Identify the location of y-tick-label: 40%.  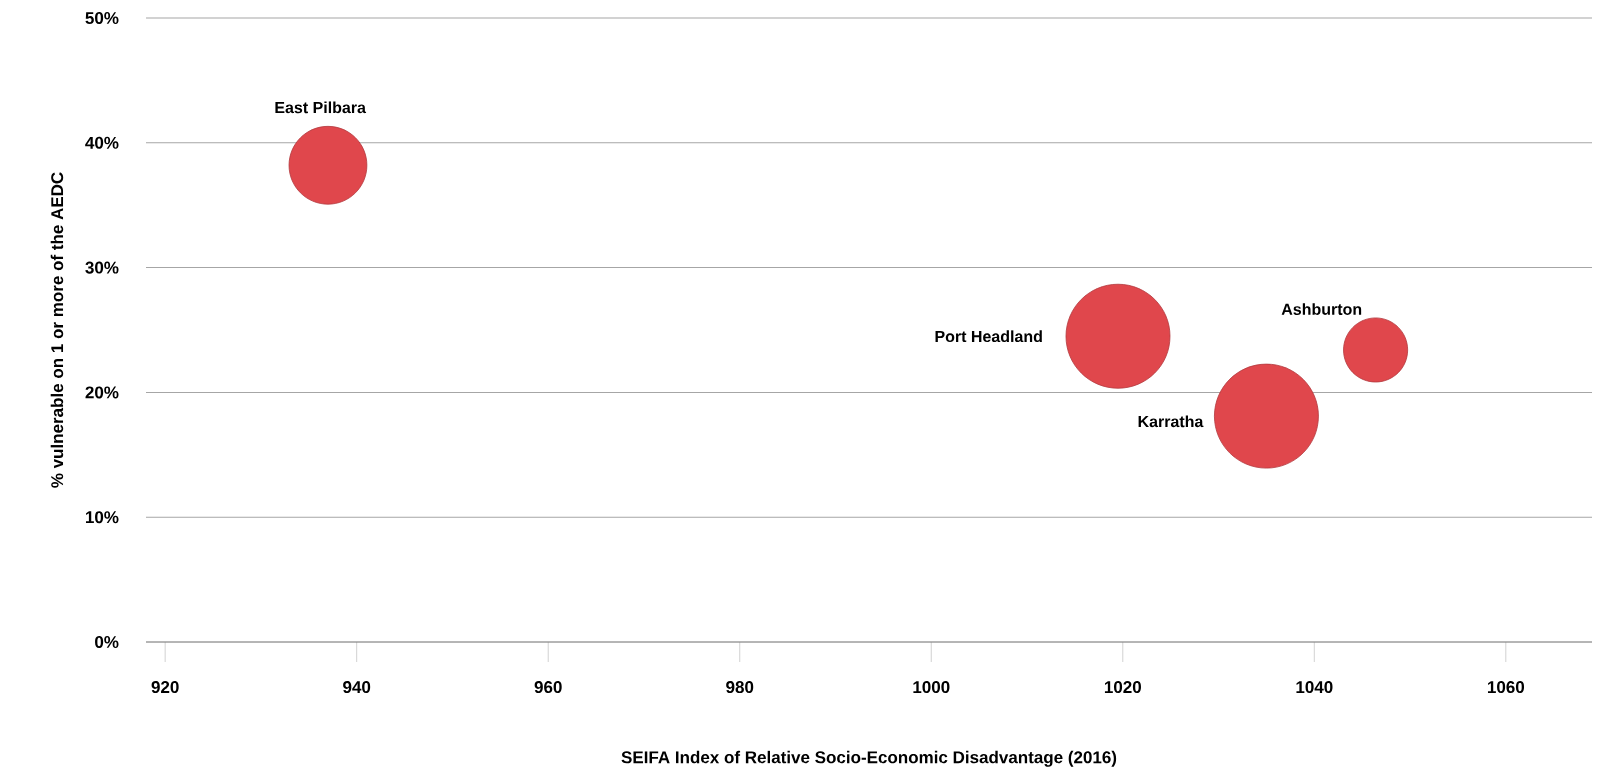
(102, 142).